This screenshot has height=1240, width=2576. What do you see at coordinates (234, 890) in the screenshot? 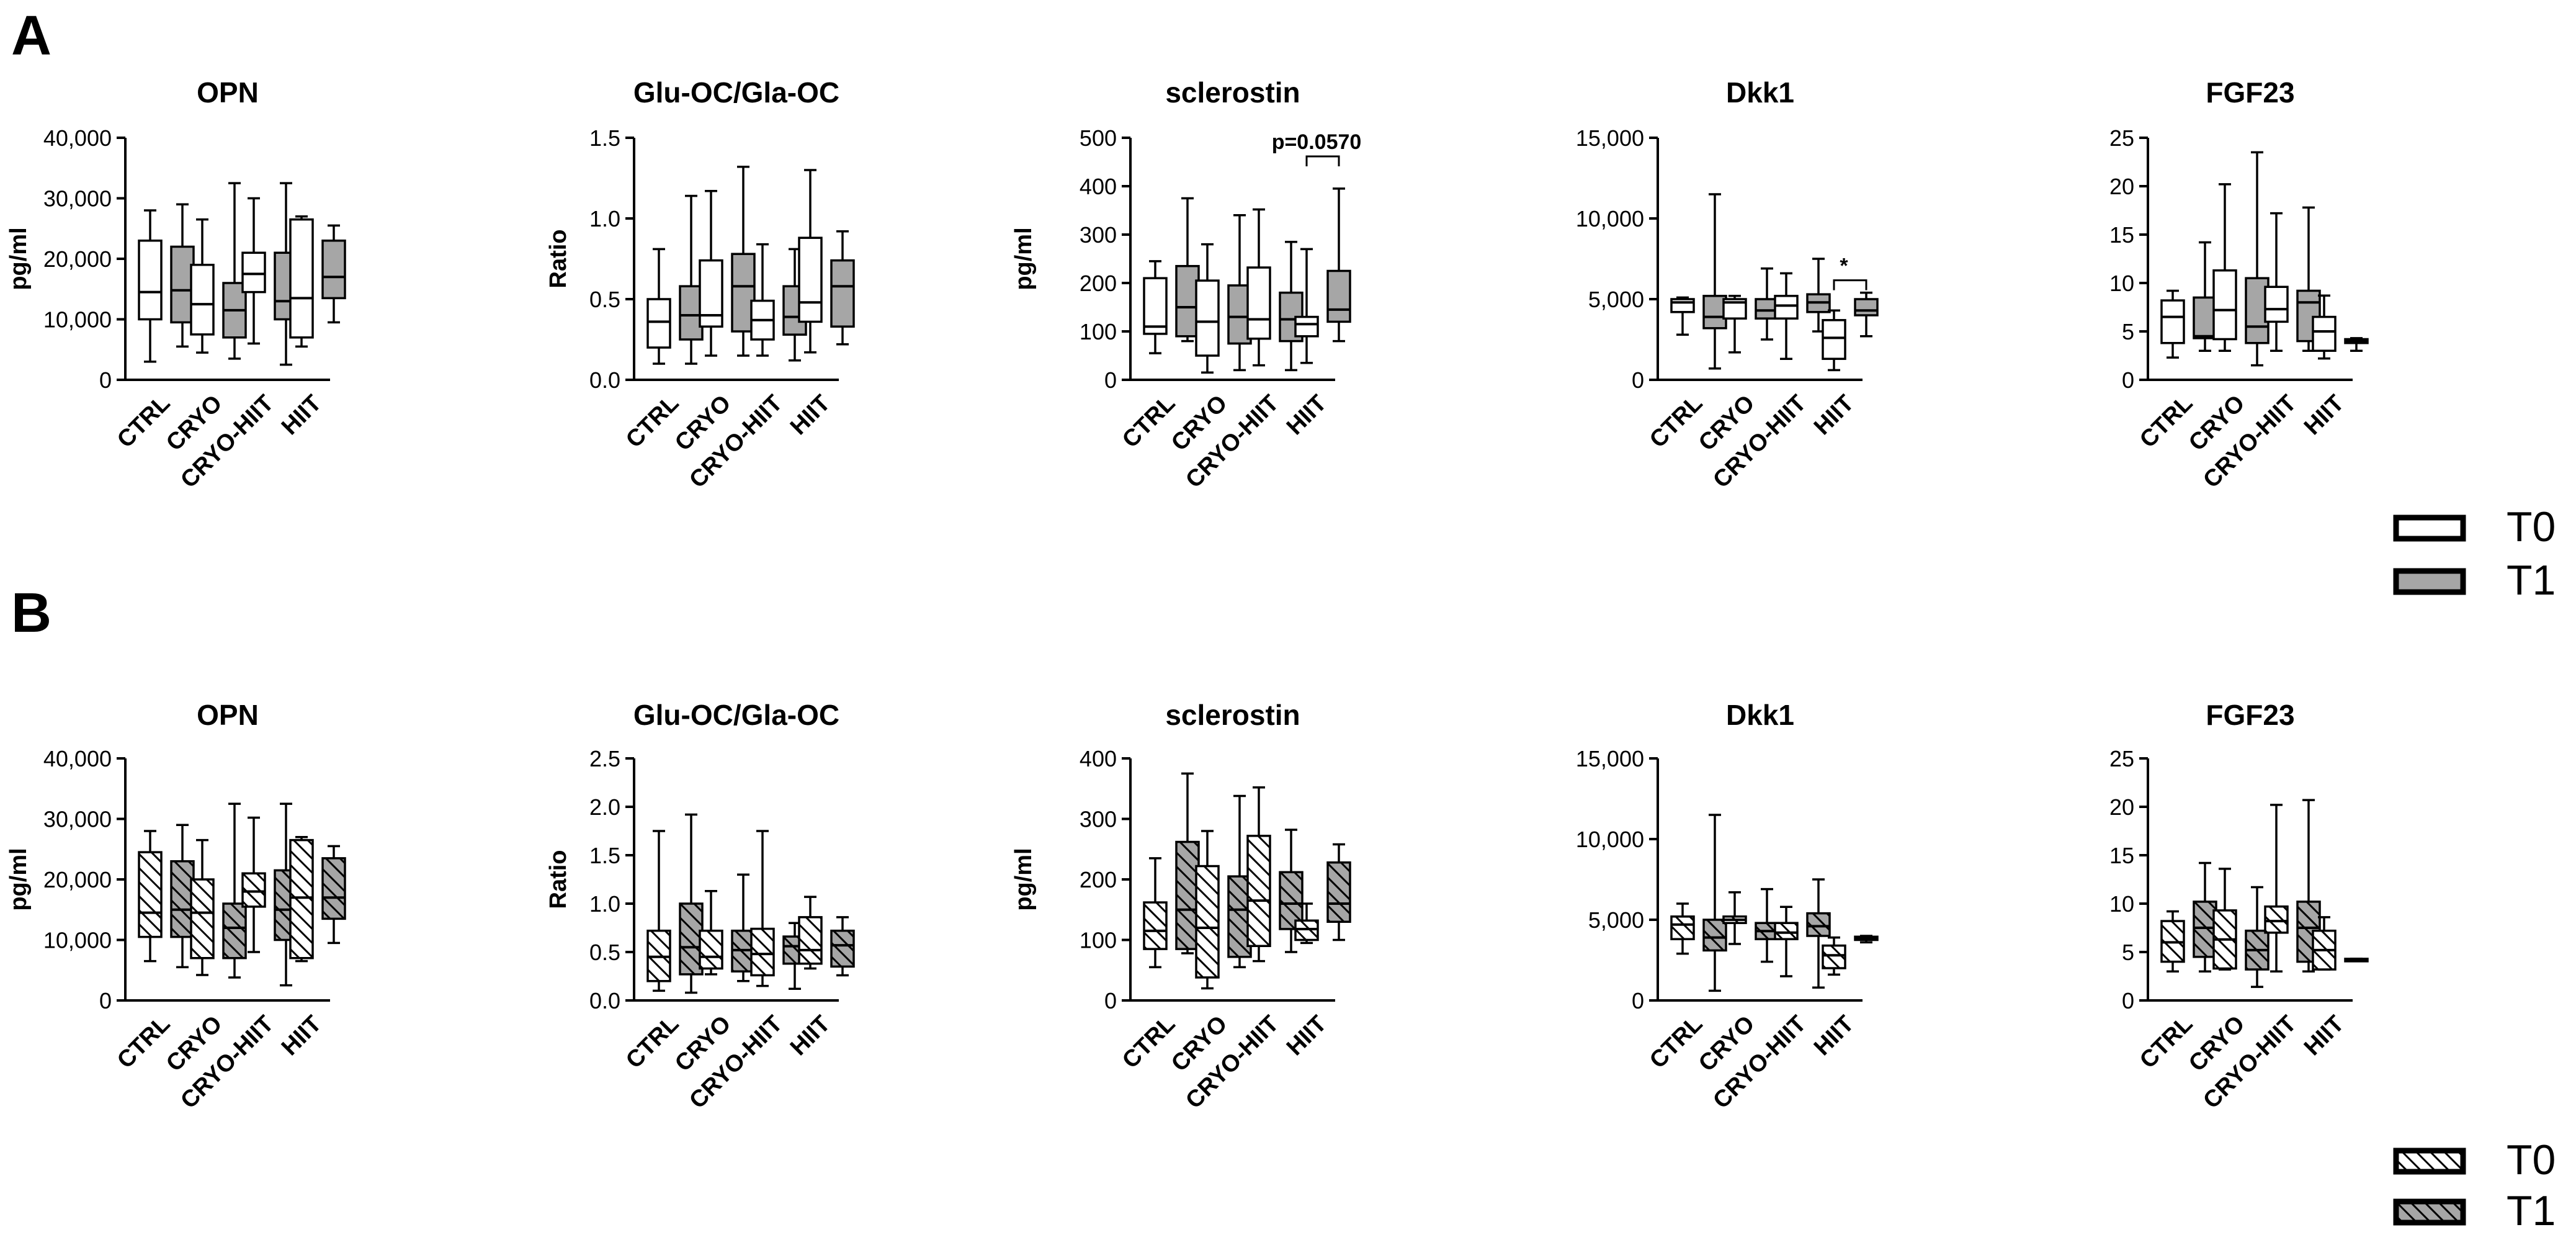
I see `chart-b-1-box-cryo-t1` at bounding box center [234, 890].